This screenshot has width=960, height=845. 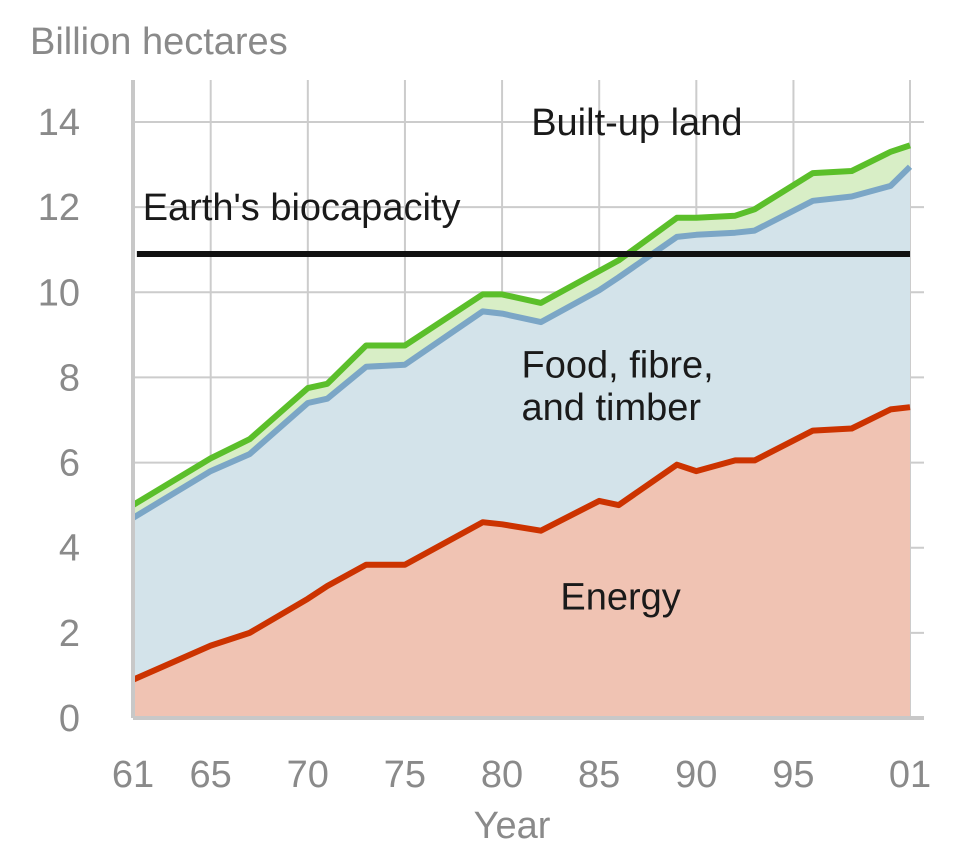 What do you see at coordinates (302, 208) in the screenshot?
I see `biocapacity-label: Earth's biocapacity` at bounding box center [302, 208].